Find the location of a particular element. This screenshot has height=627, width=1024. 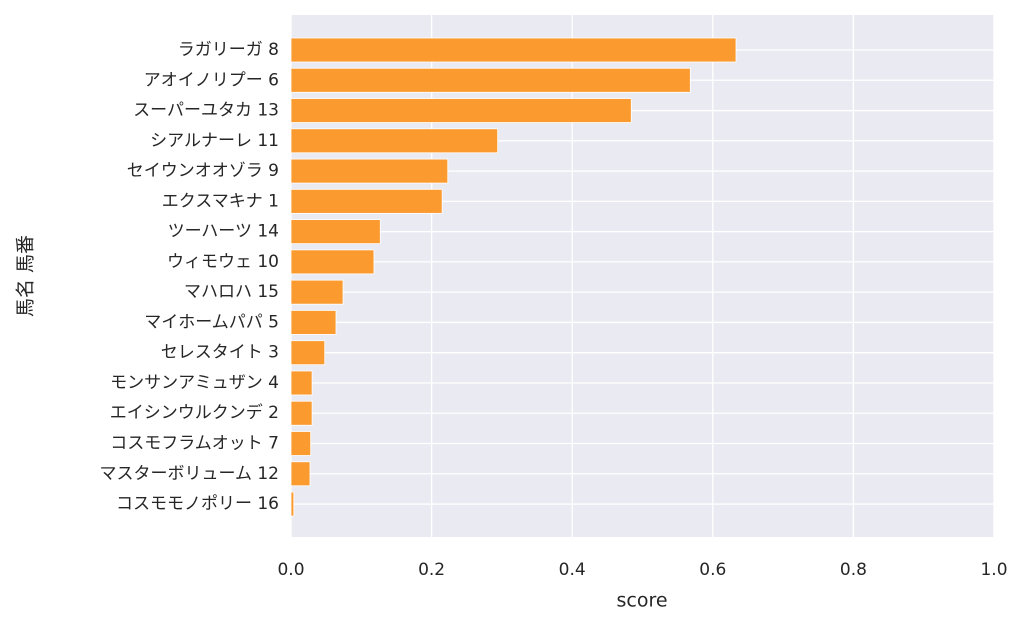

y-tick-label: スーパーユタカ 13 is located at coordinates (206, 111).